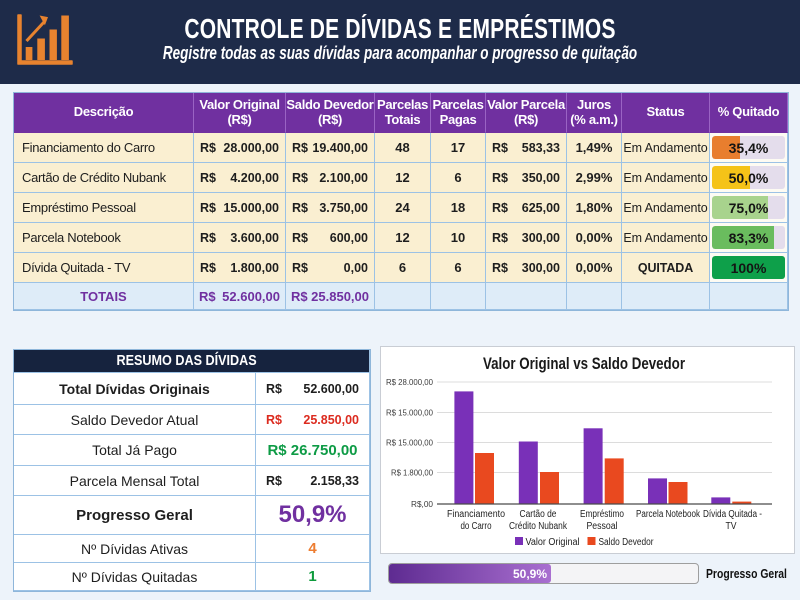 The image size is (800, 600). Describe the element at coordinates (422, 504) in the screenshot. I see `svg-text: R$,00` at that location.